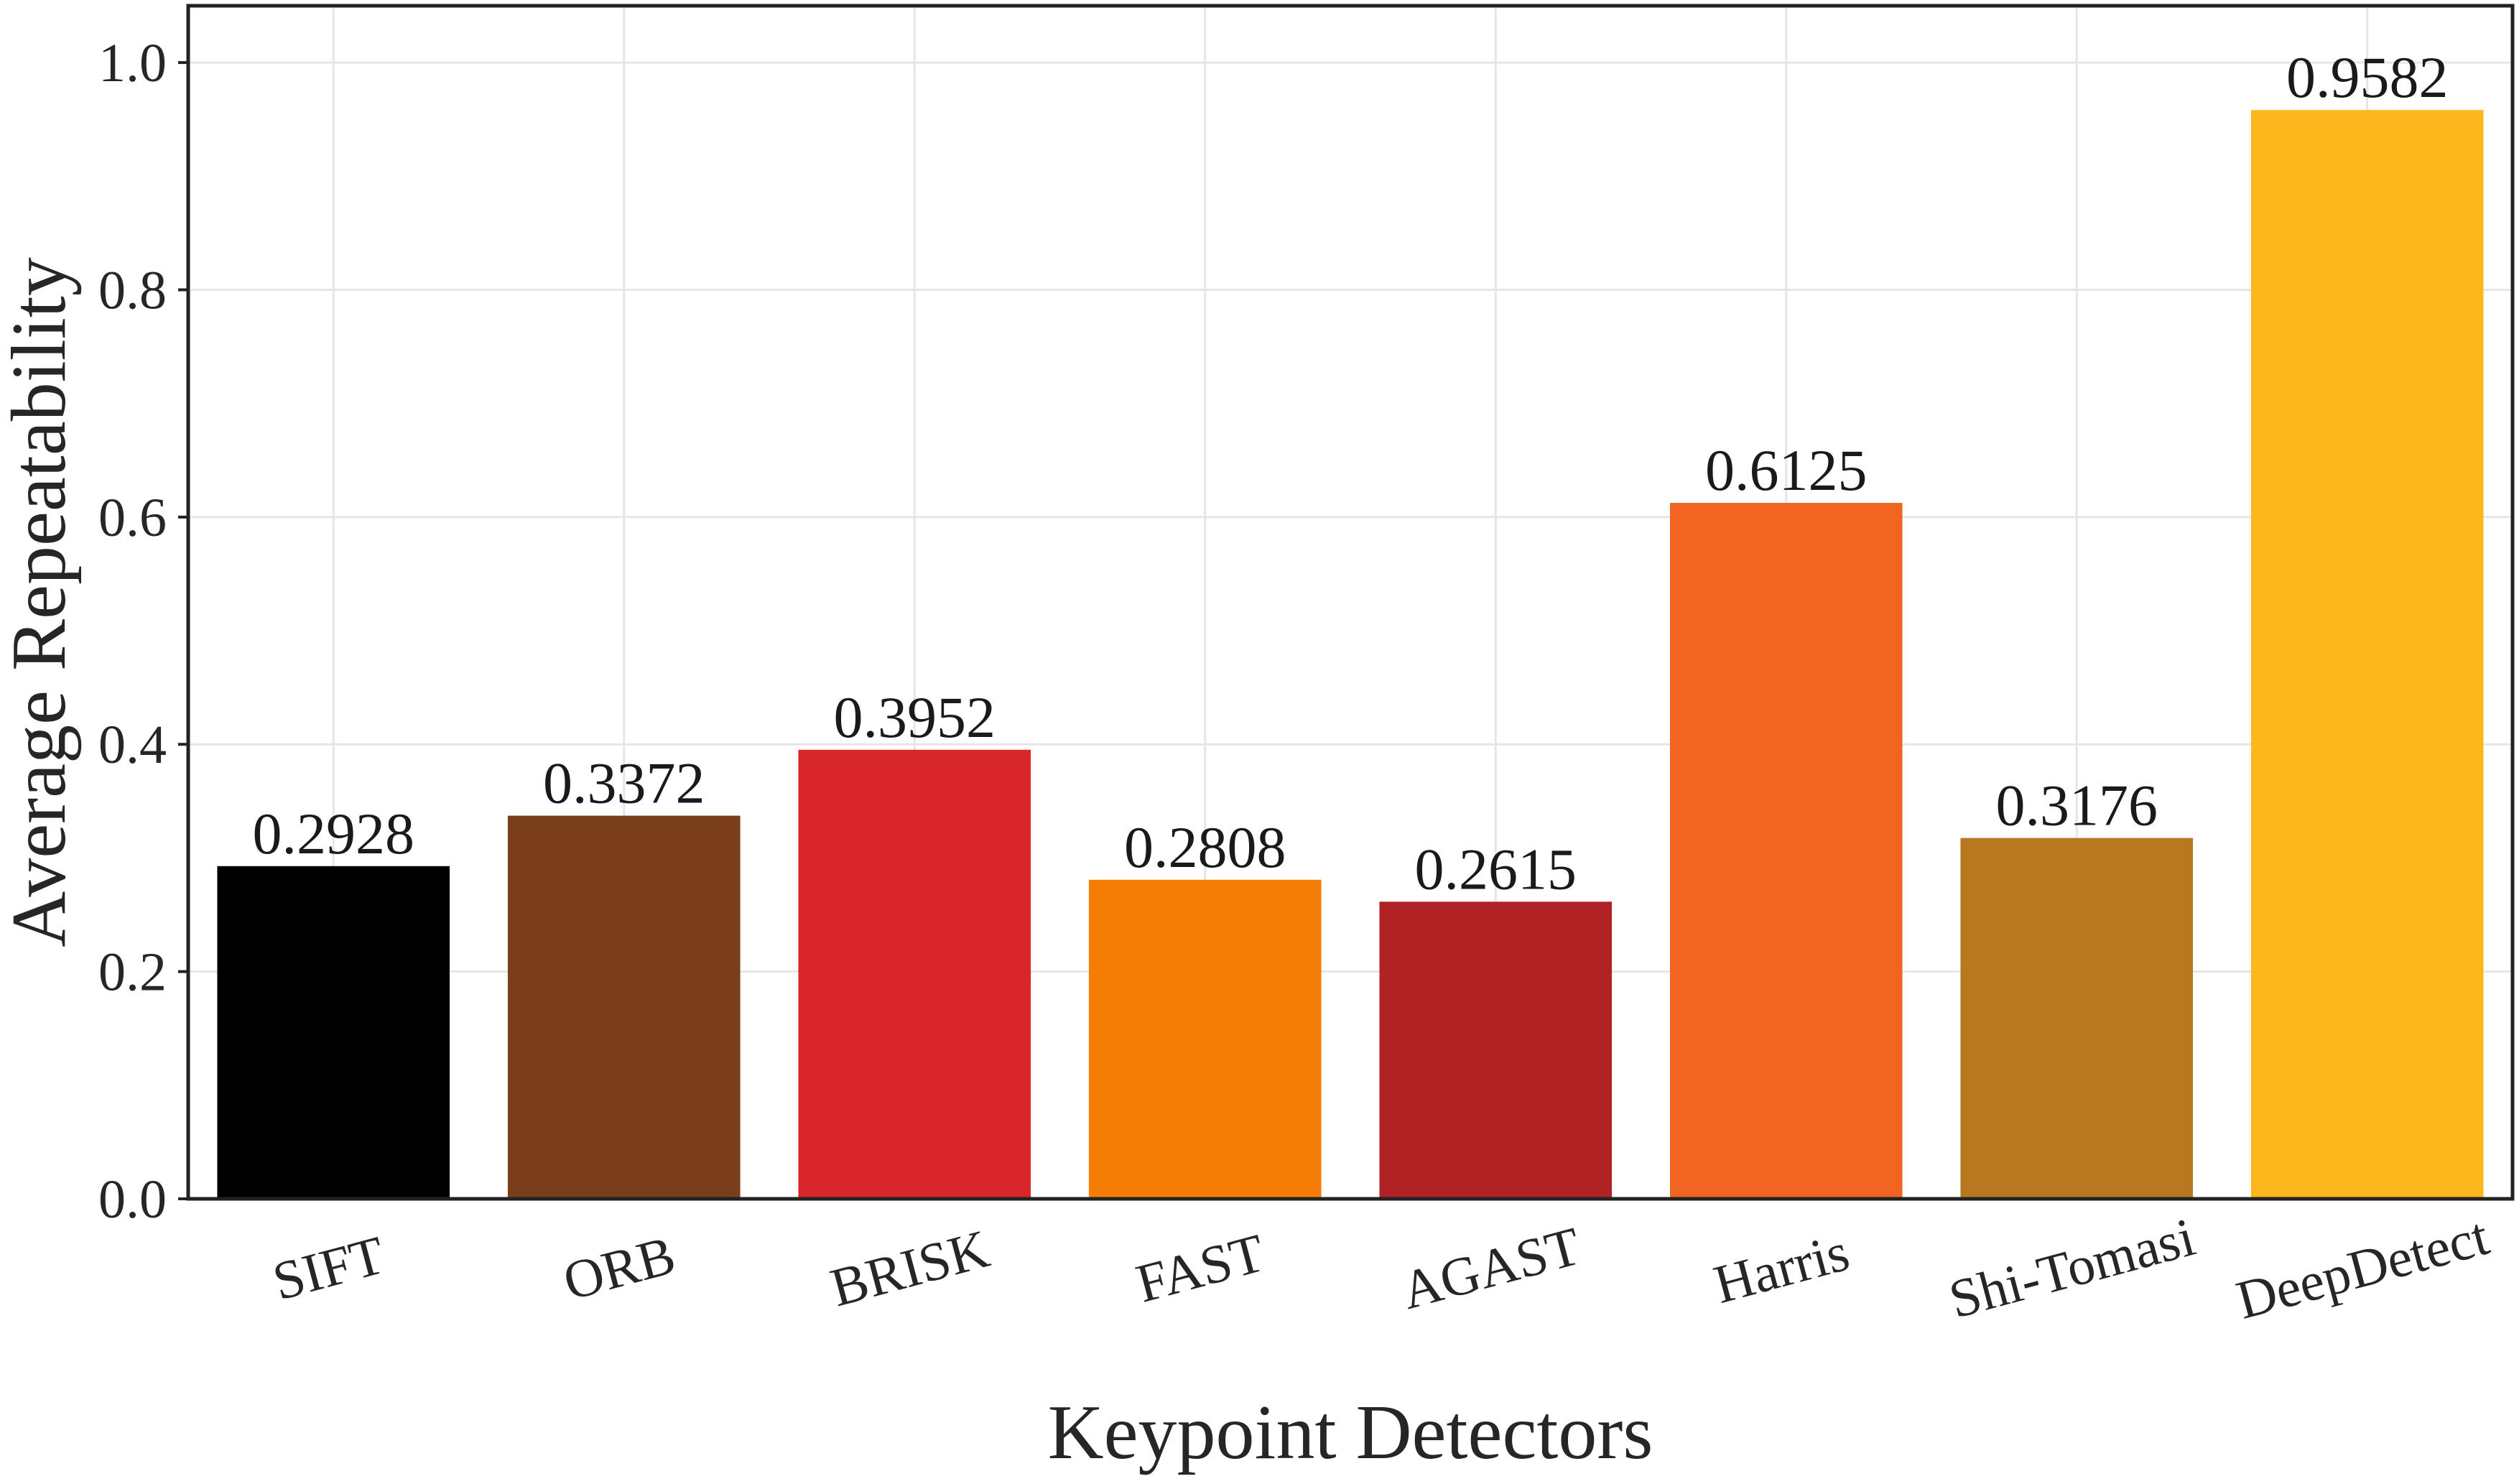  I want to click on bar-sift, so click(333, 1032).